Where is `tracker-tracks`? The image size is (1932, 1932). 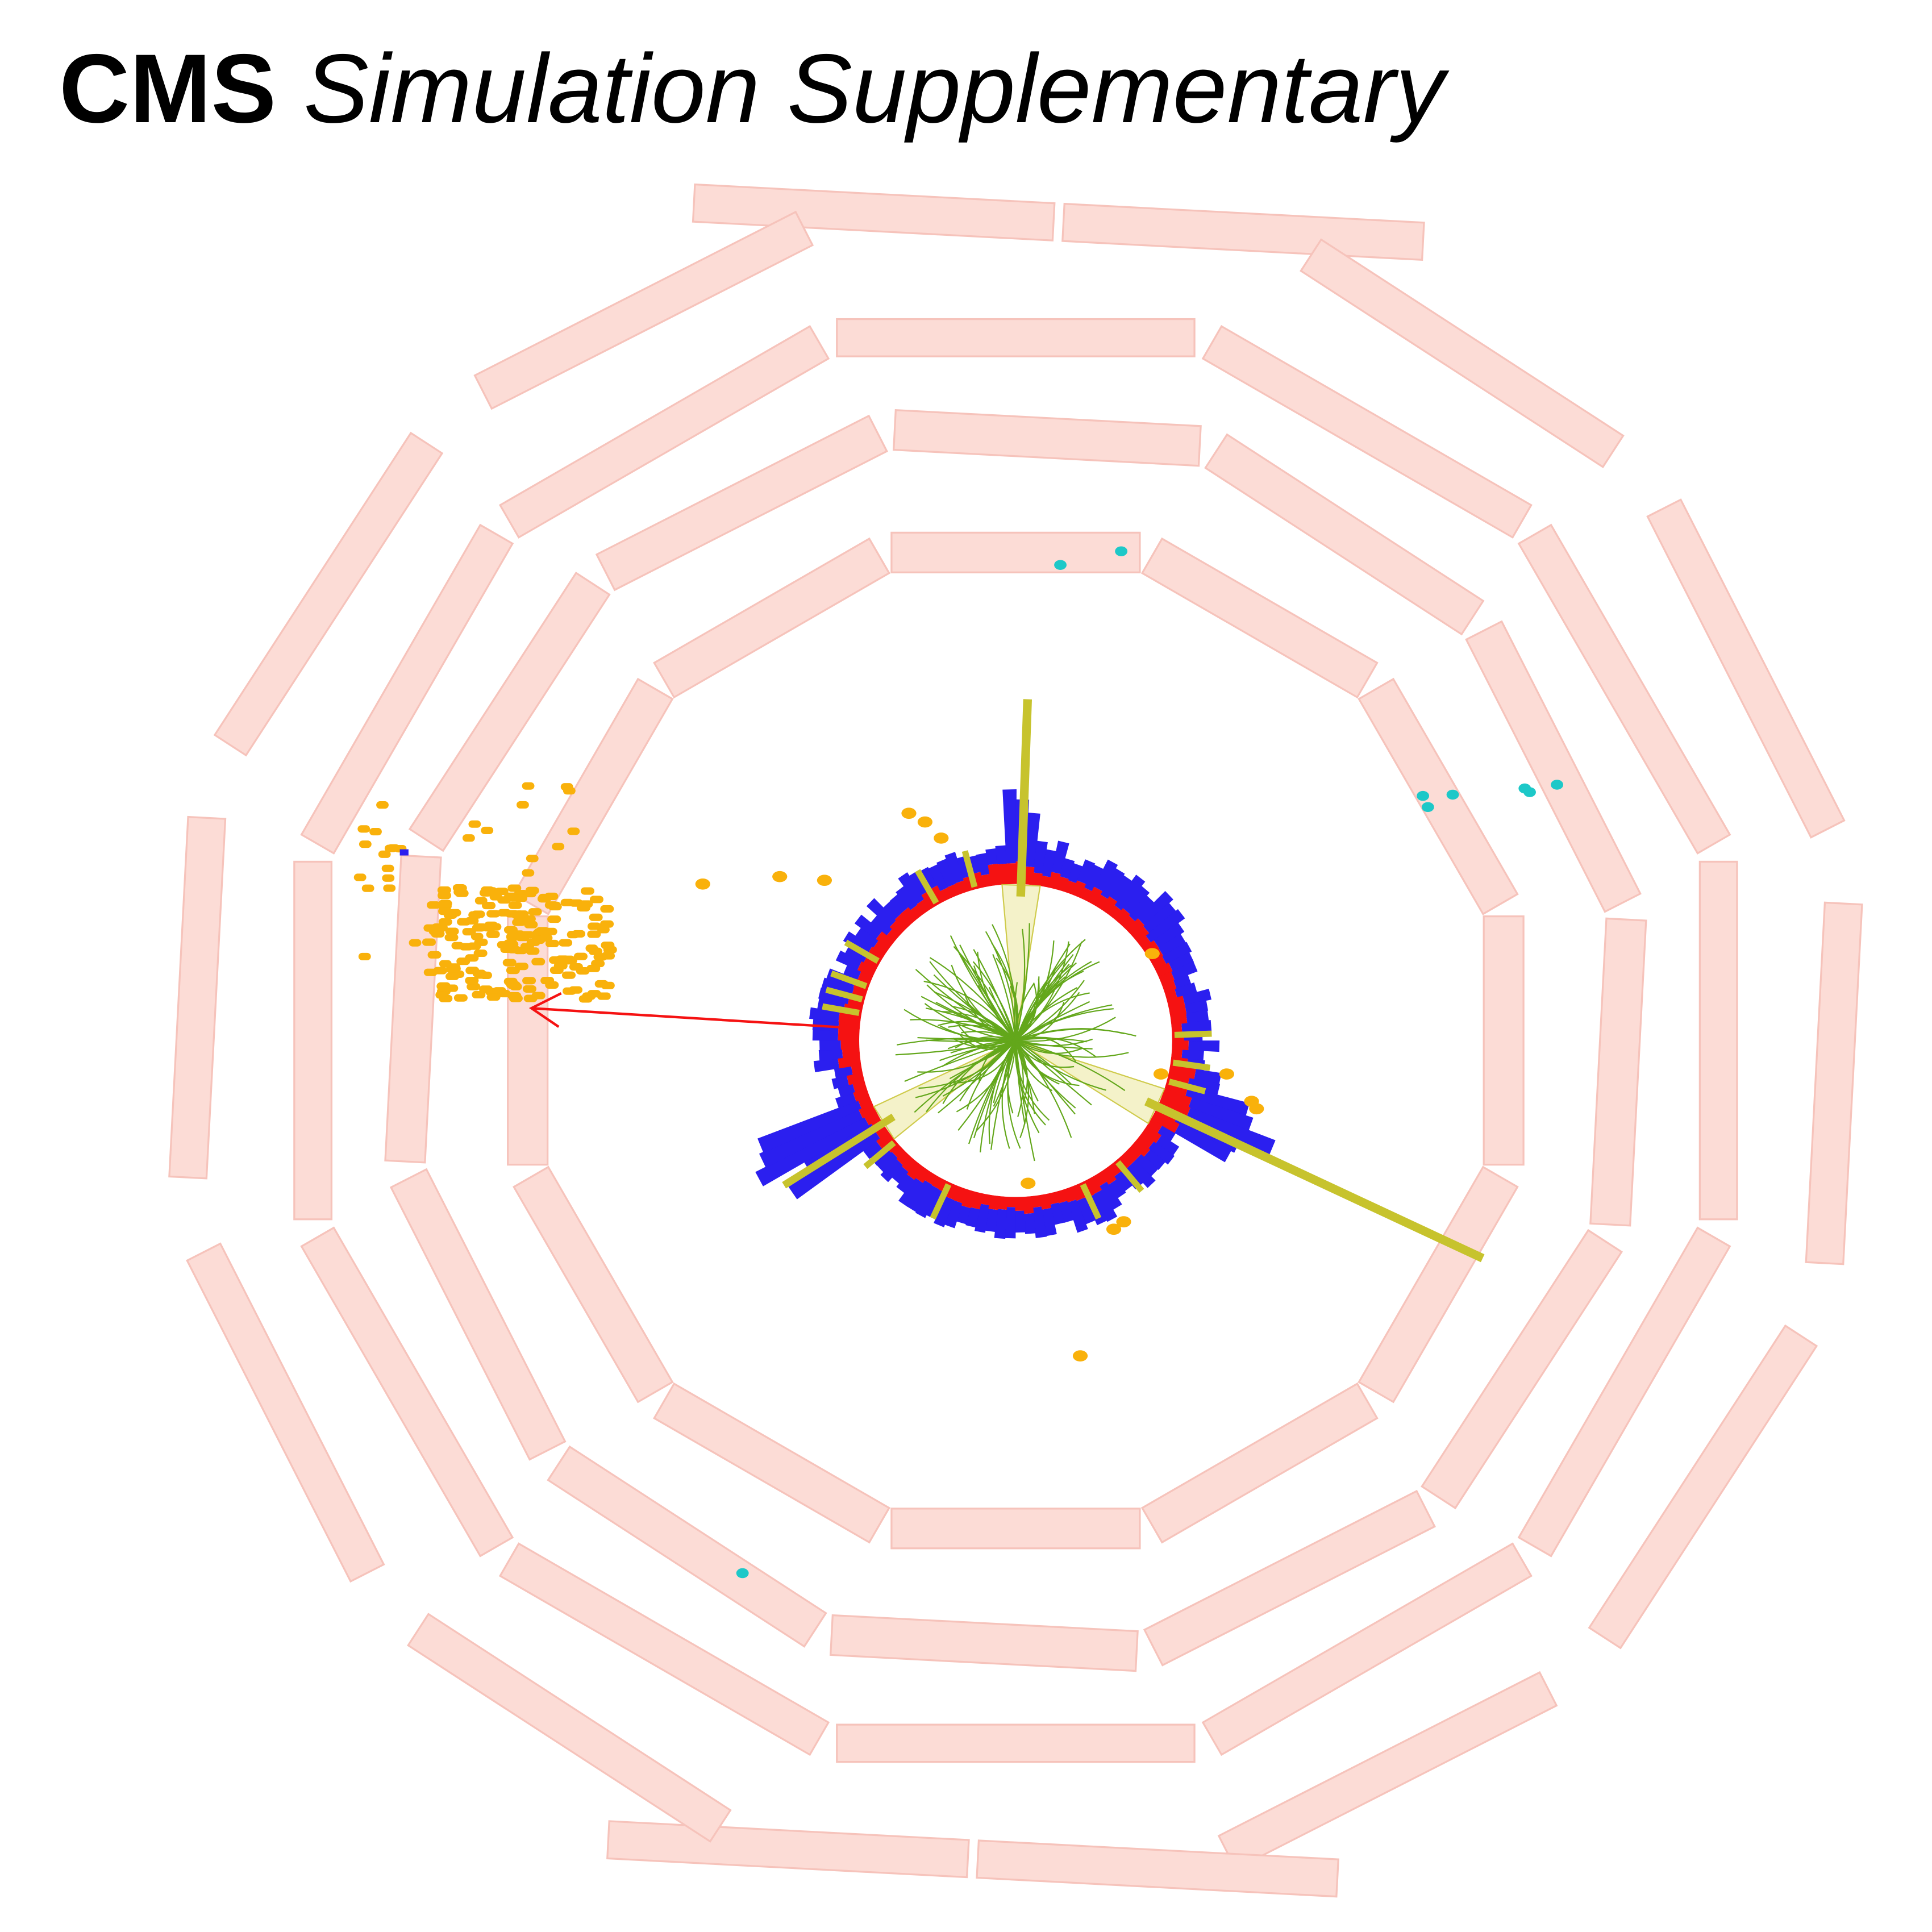 tracker-tracks is located at coordinates (1015, 1042).